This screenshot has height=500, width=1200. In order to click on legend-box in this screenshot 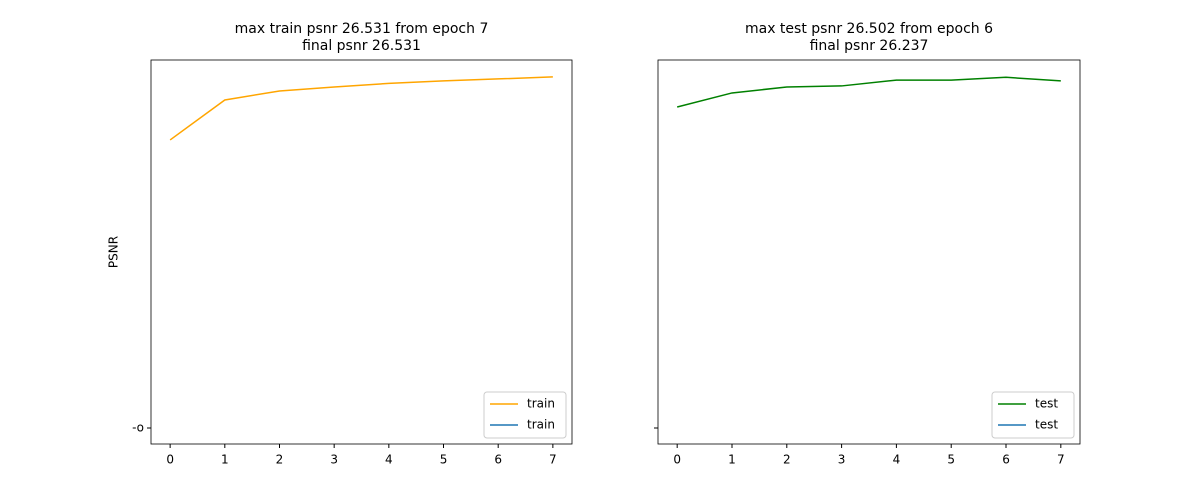, I will do `click(1033, 415)`.